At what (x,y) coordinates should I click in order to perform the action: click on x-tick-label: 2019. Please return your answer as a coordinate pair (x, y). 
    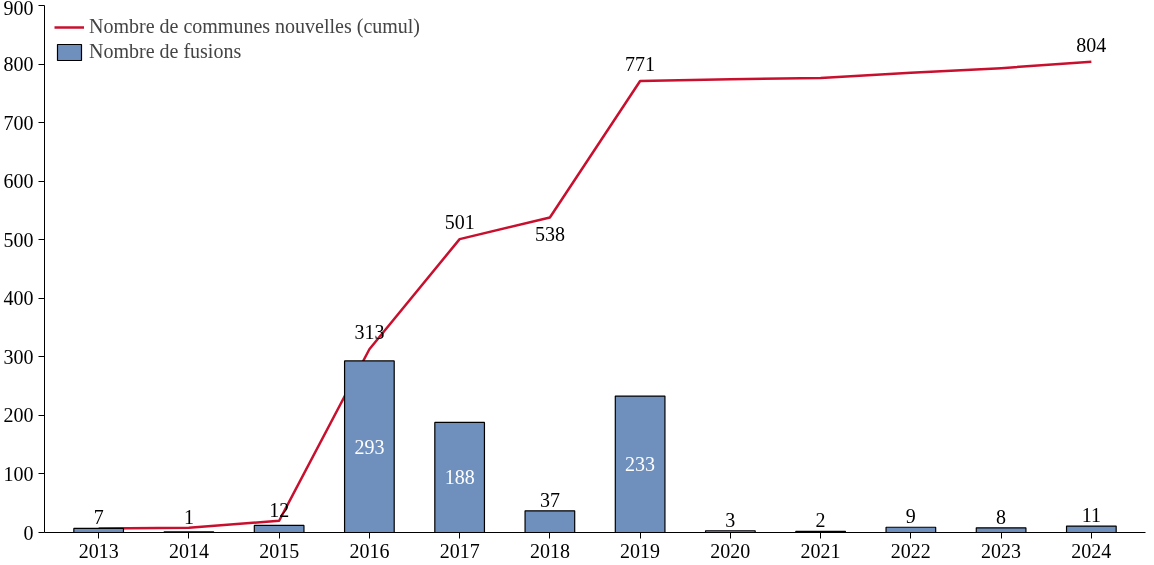
    Looking at the image, I should click on (640, 550).